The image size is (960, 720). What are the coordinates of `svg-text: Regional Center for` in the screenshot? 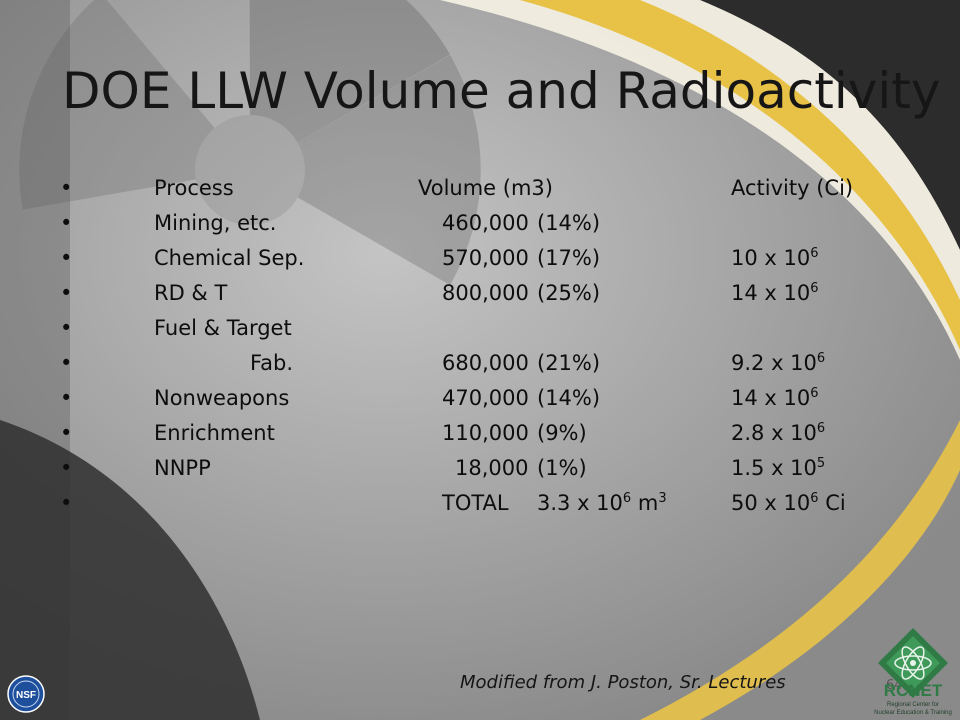 It's located at (913, 705).